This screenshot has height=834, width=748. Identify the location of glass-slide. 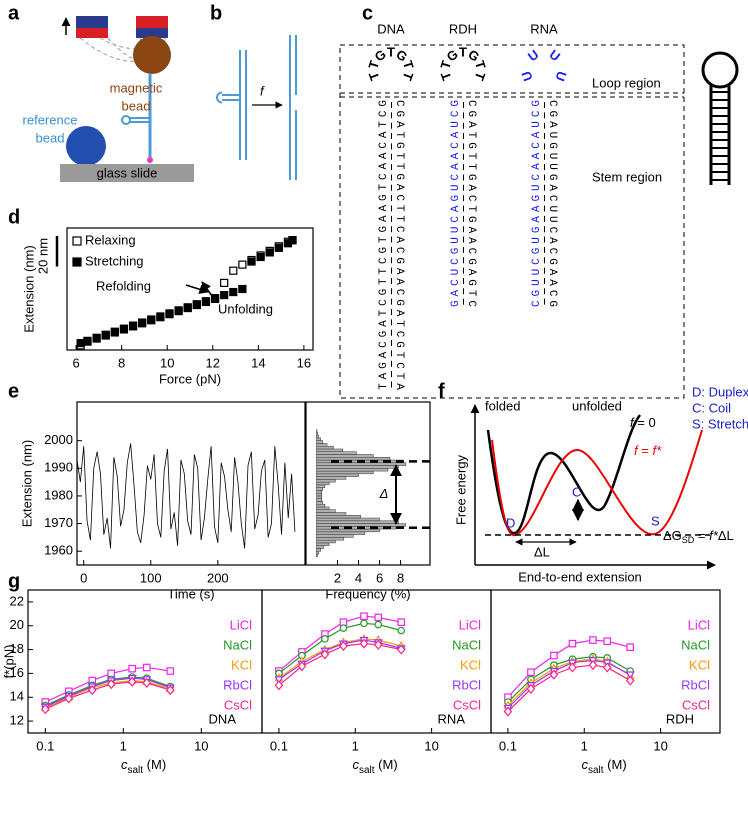
(127, 173).